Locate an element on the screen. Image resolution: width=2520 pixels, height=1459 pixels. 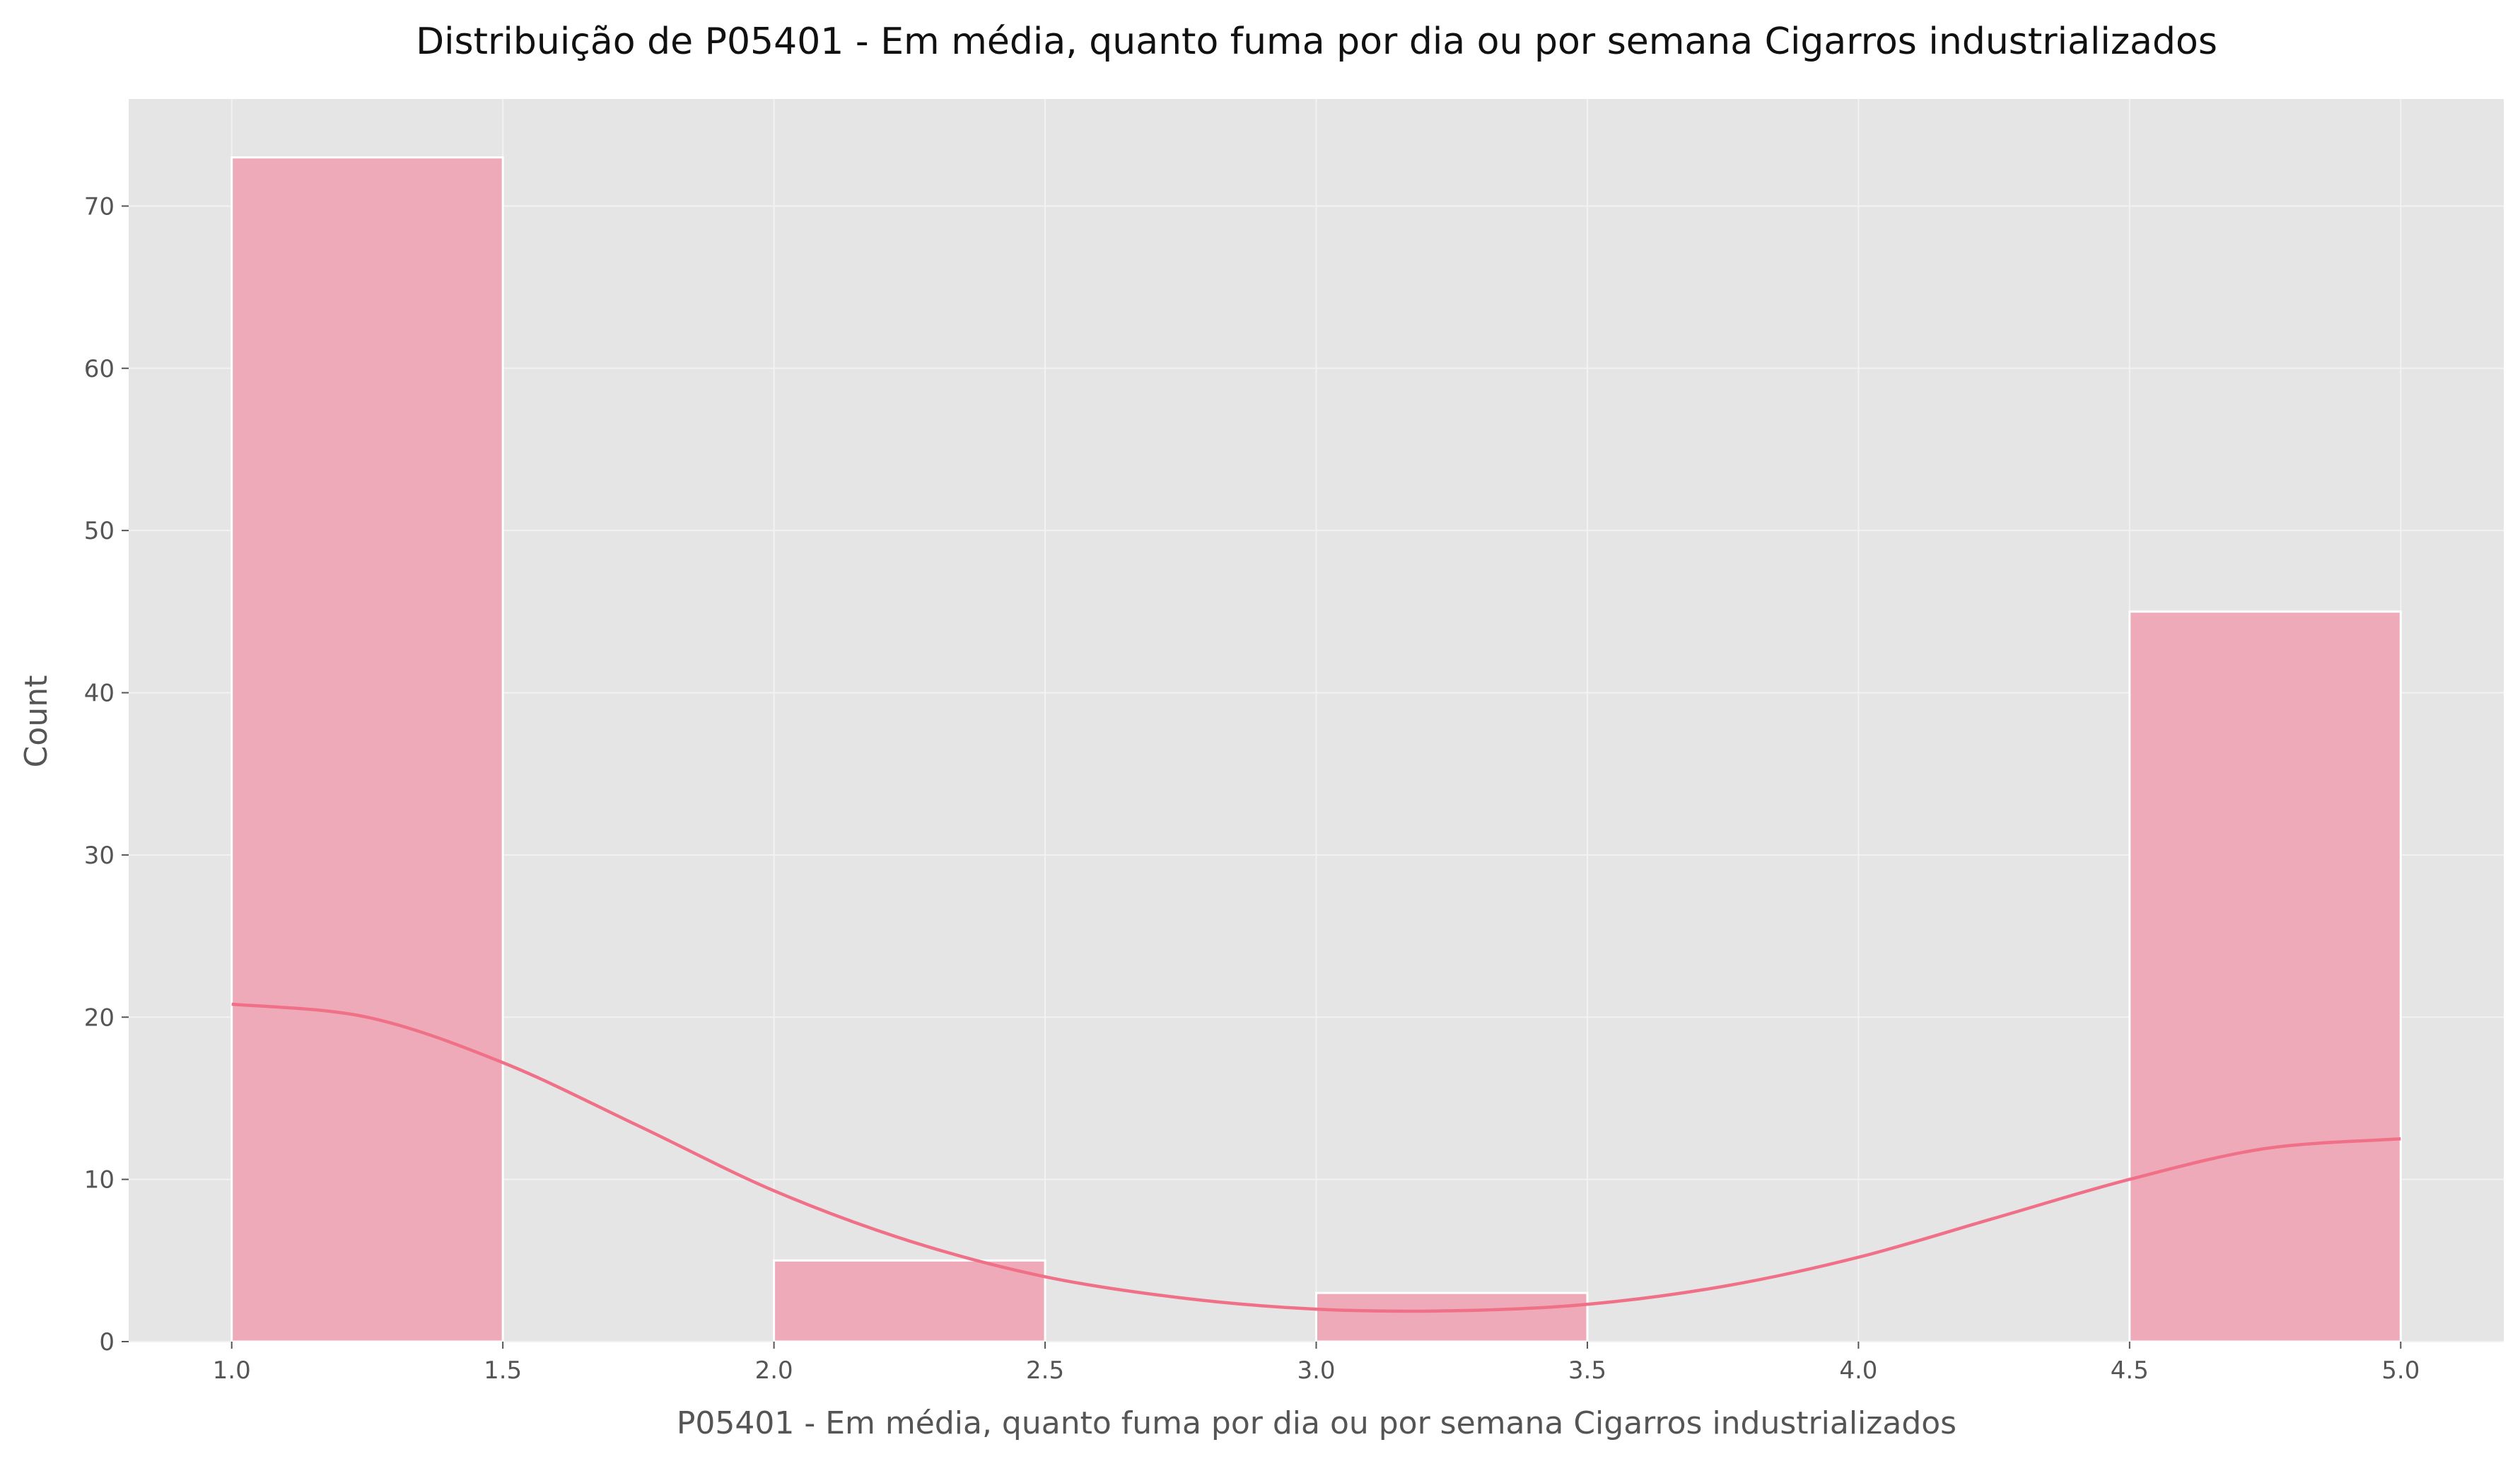
x-tick-label: 5.0 is located at coordinates (2400, 1370).